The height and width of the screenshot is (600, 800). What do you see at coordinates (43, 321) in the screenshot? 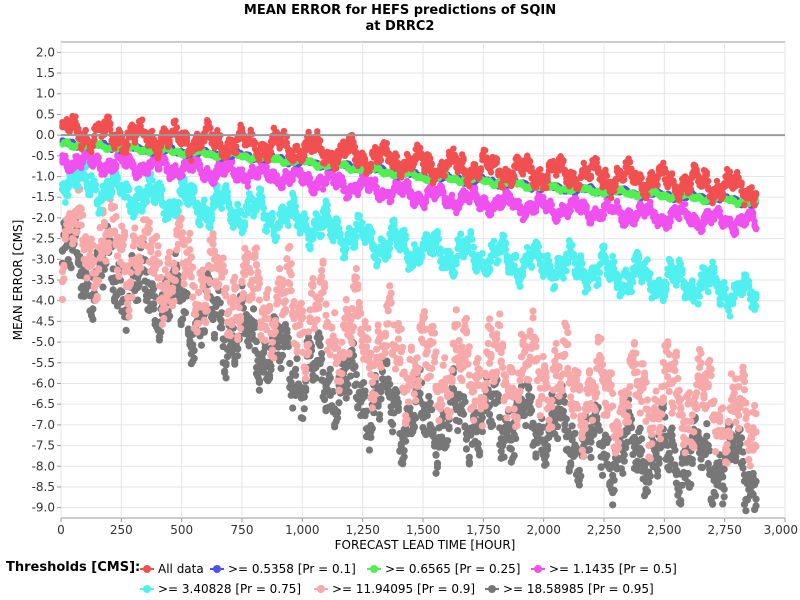
I see `y-tick-label: -4.5` at bounding box center [43, 321].